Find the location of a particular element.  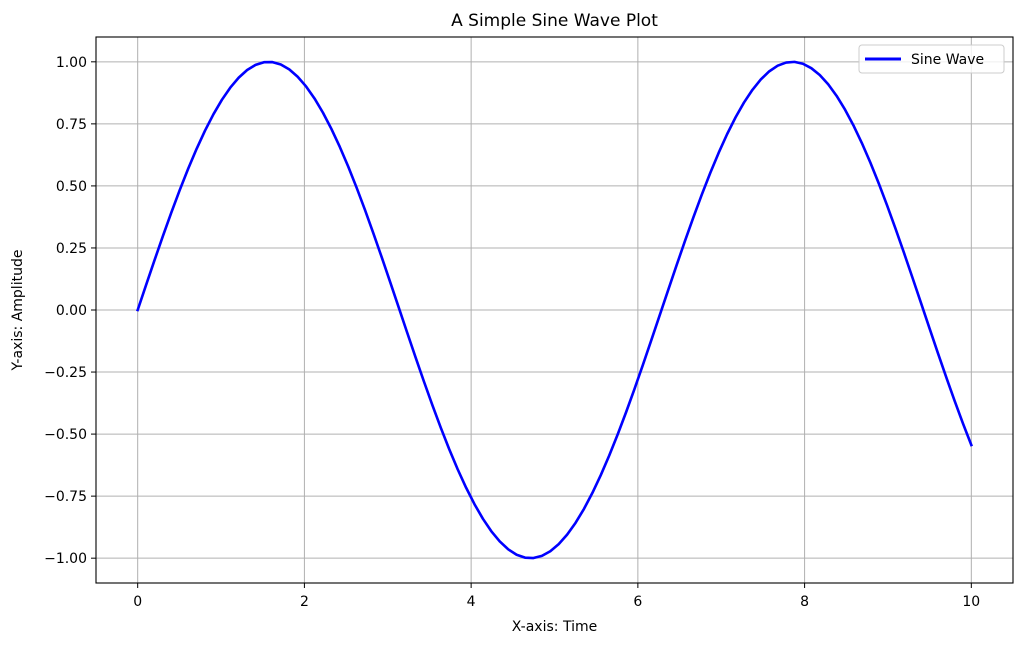

x-tick-label: 6 is located at coordinates (637, 602).